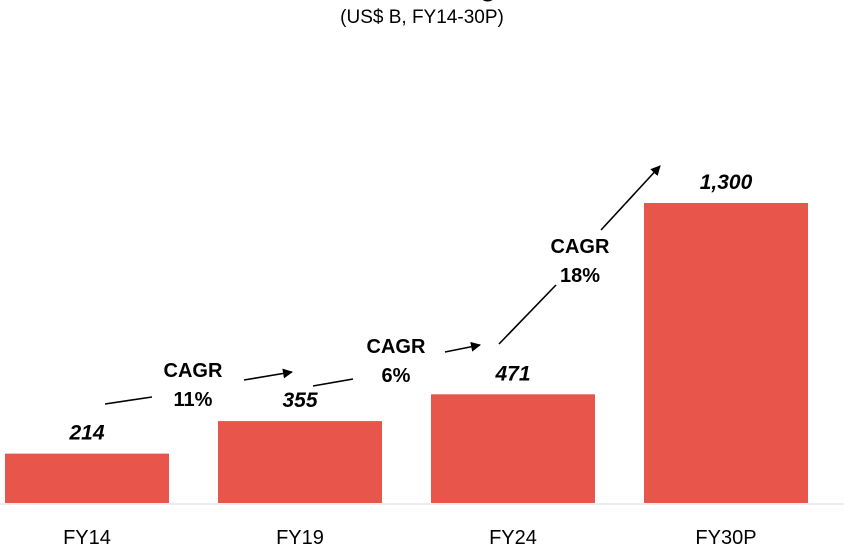 This screenshot has height=551, width=844. What do you see at coordinates (725, 538) in the screenshot?
I see `x-tick-fy30p: FY30P` at bounding box center [725, 538].